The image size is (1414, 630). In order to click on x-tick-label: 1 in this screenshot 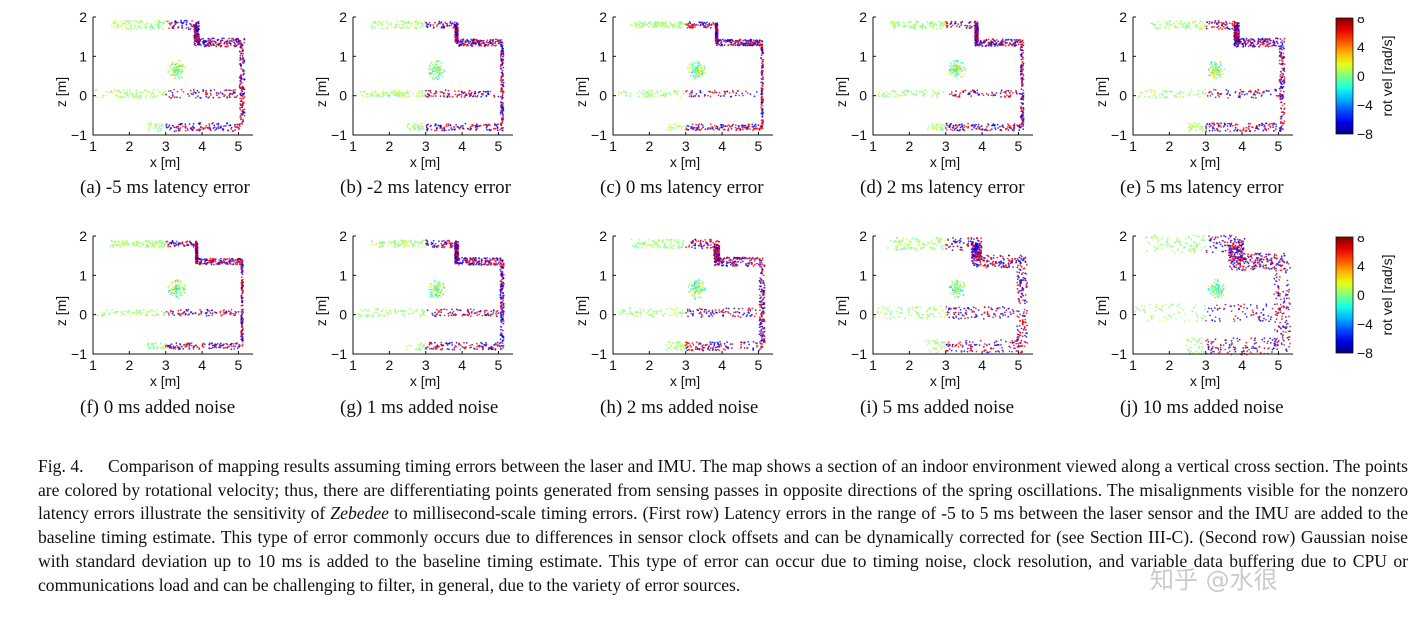, I will do `click(873, 146)`.